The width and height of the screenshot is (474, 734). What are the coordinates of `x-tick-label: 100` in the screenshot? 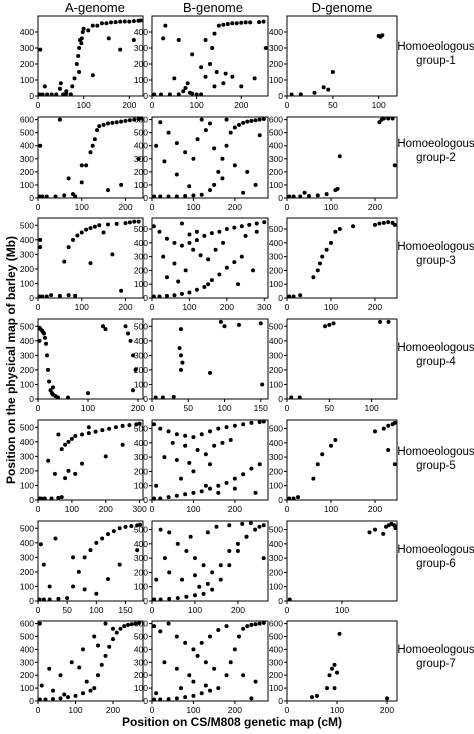 It's located at (88, 408).